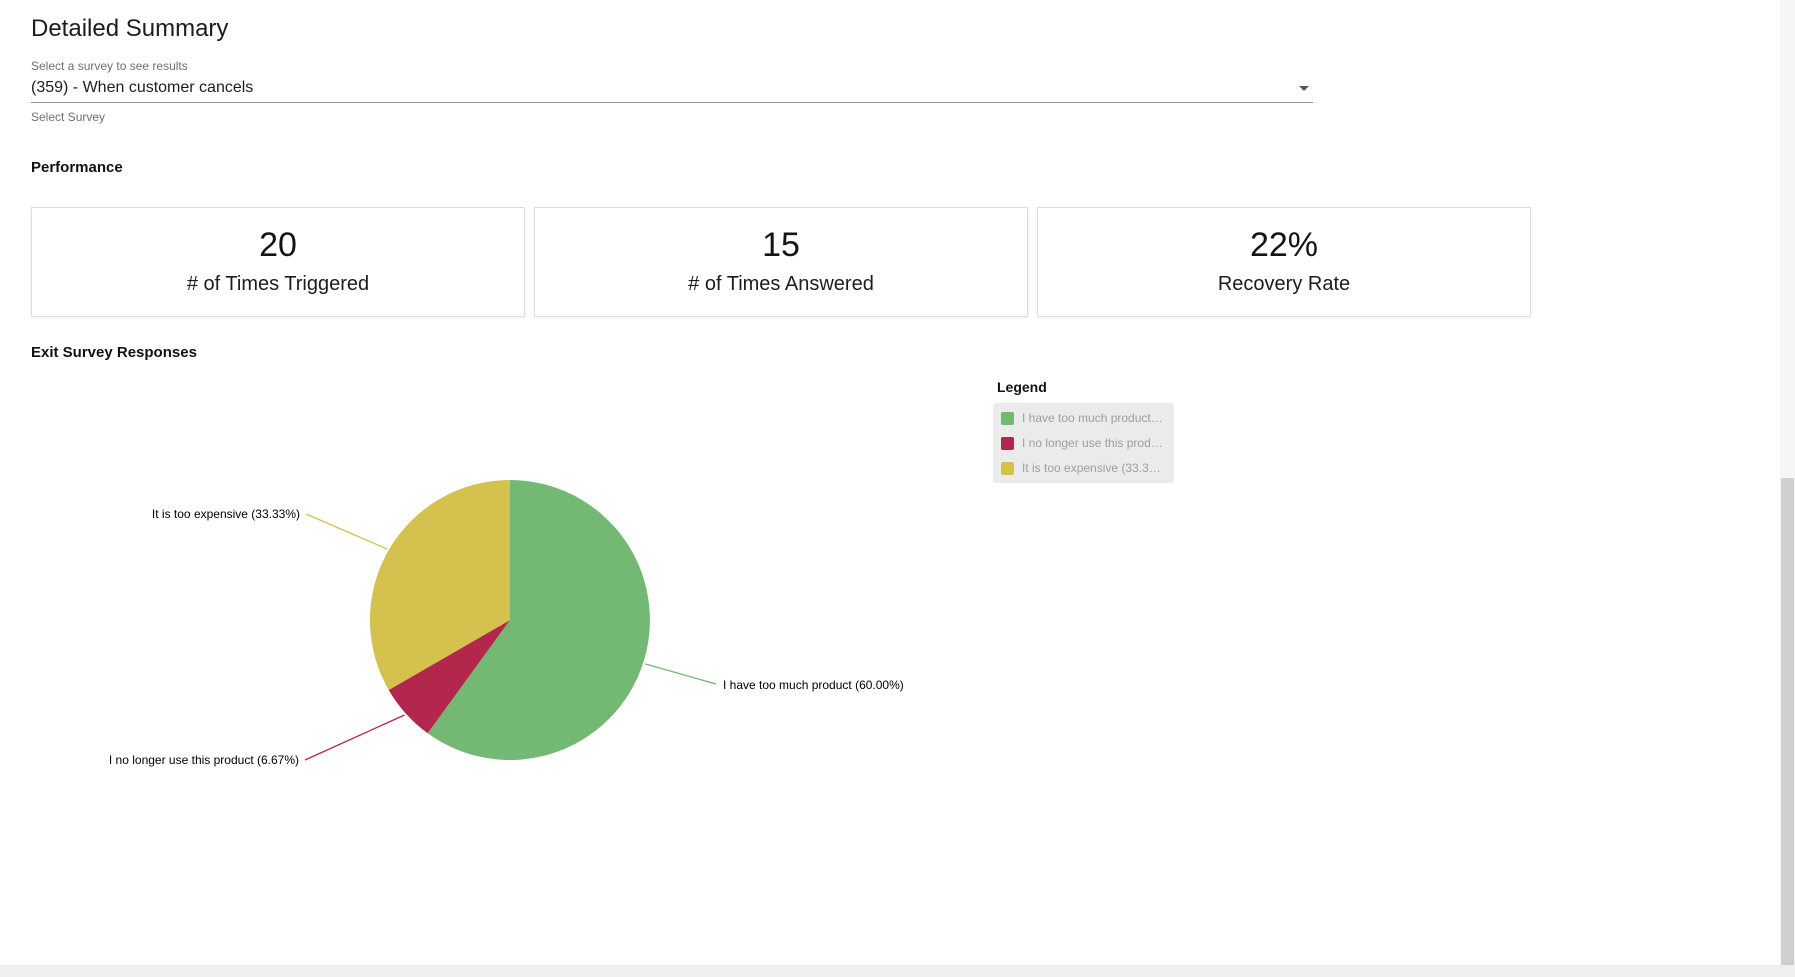 This screenshot has width=1795, height=977. Describe the element at coordinates (781, 284) in the screenshot. I see `metric-label: # of Times Answered` at that location.